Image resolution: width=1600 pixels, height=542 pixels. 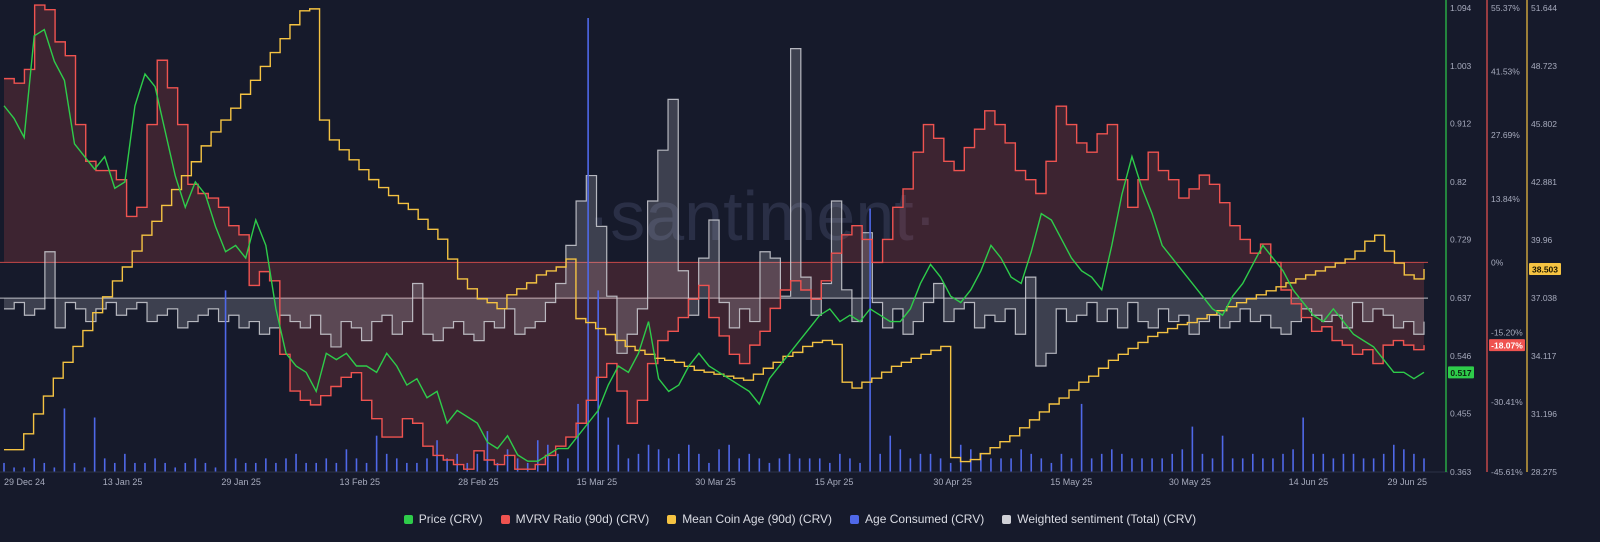 What do you see at coordinates (1544, 66) in the screenshot?
I see `coin-age-tick-label: 48.723` at bounding box center [1544, 66].